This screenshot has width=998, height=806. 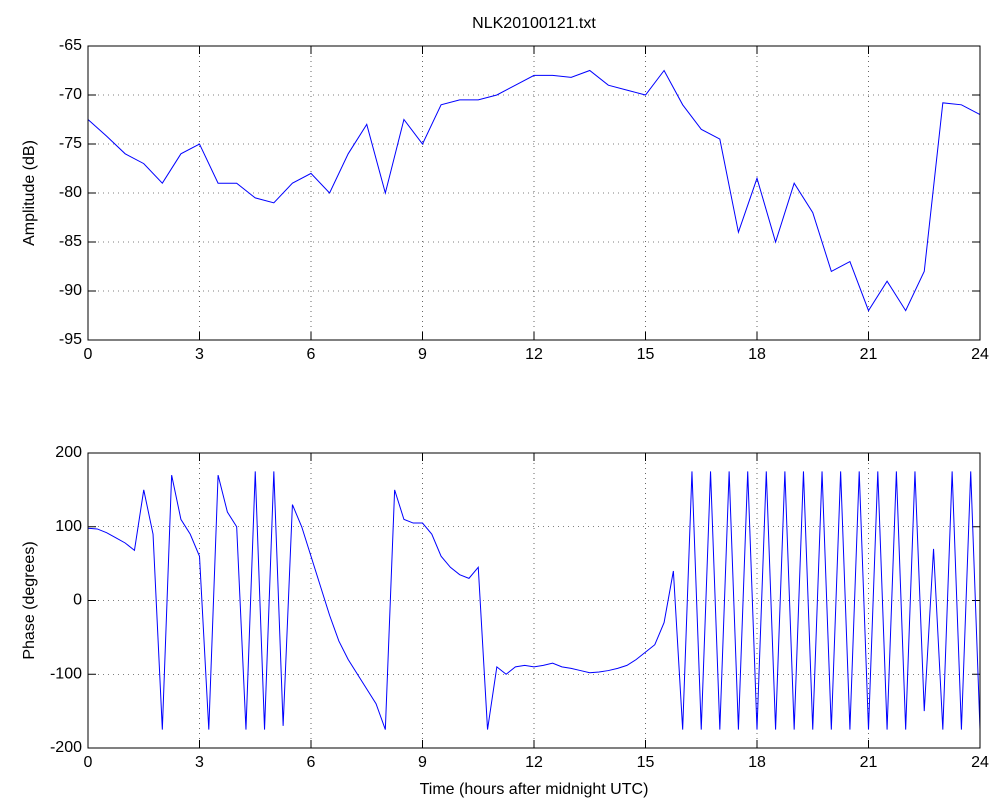 I want to click on y-tick-label: 100, so click(x=68, y=526).